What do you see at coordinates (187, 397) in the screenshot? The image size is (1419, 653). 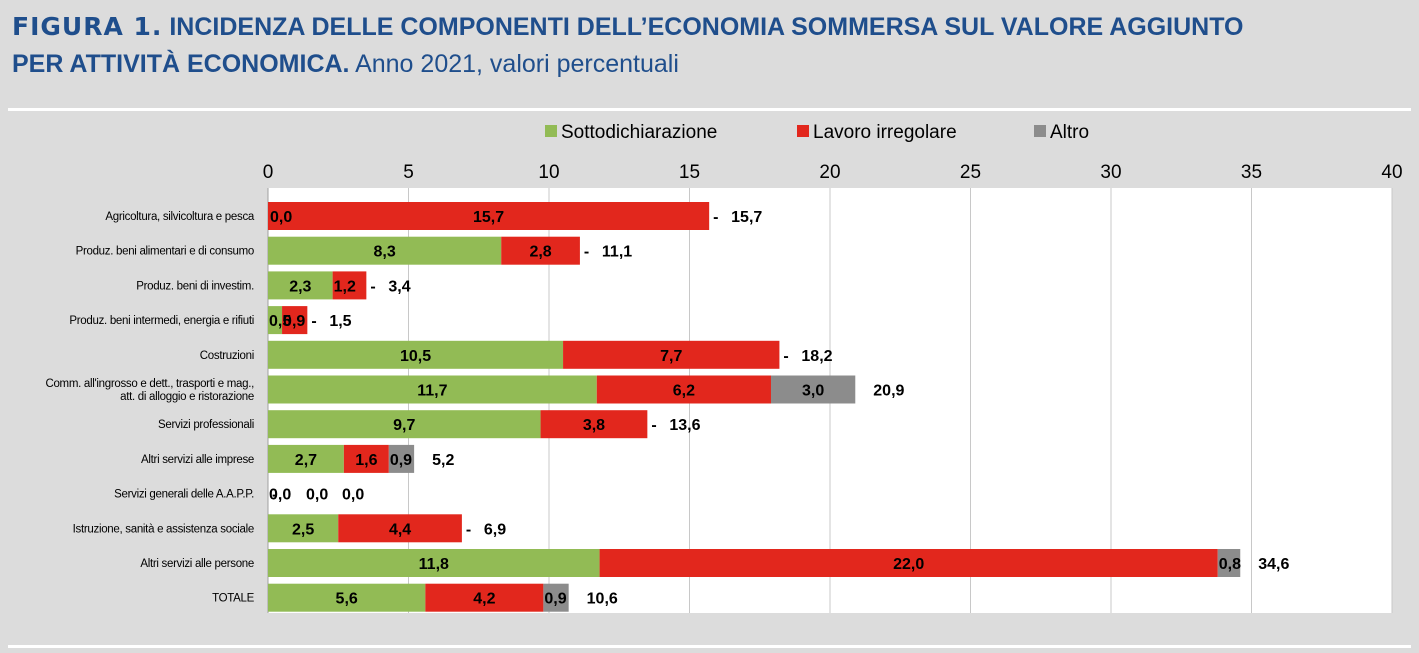 I see `category-label: att. di alloggio e ristorazione` at bounding box center [187, 397].